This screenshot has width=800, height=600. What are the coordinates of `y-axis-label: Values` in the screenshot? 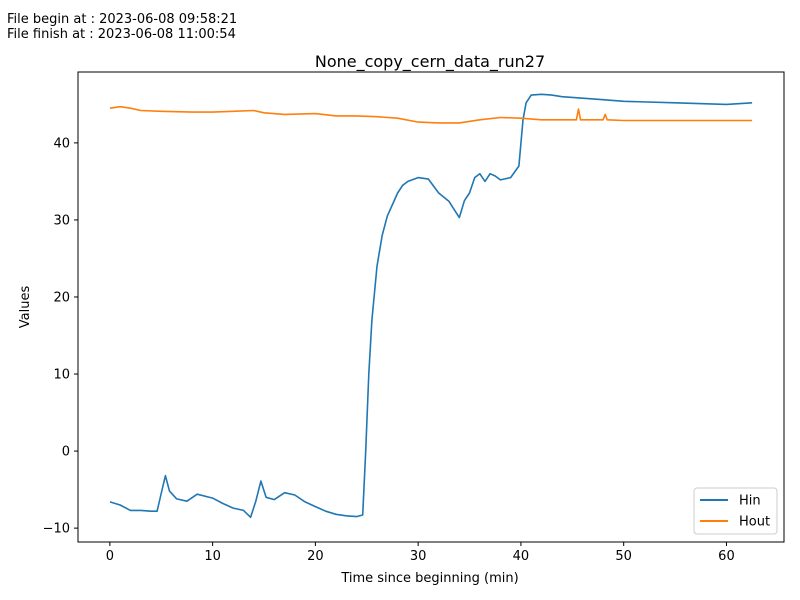 It's located at (25, 307).